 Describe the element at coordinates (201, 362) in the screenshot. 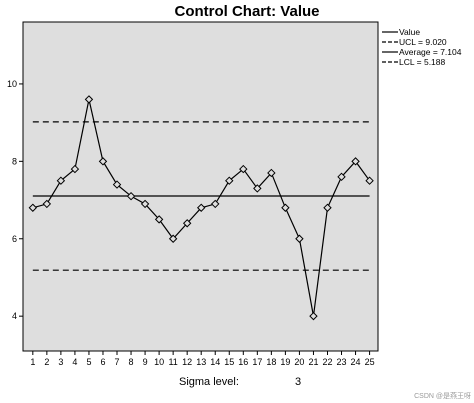

I see `x-tick-label: 13` at that location.